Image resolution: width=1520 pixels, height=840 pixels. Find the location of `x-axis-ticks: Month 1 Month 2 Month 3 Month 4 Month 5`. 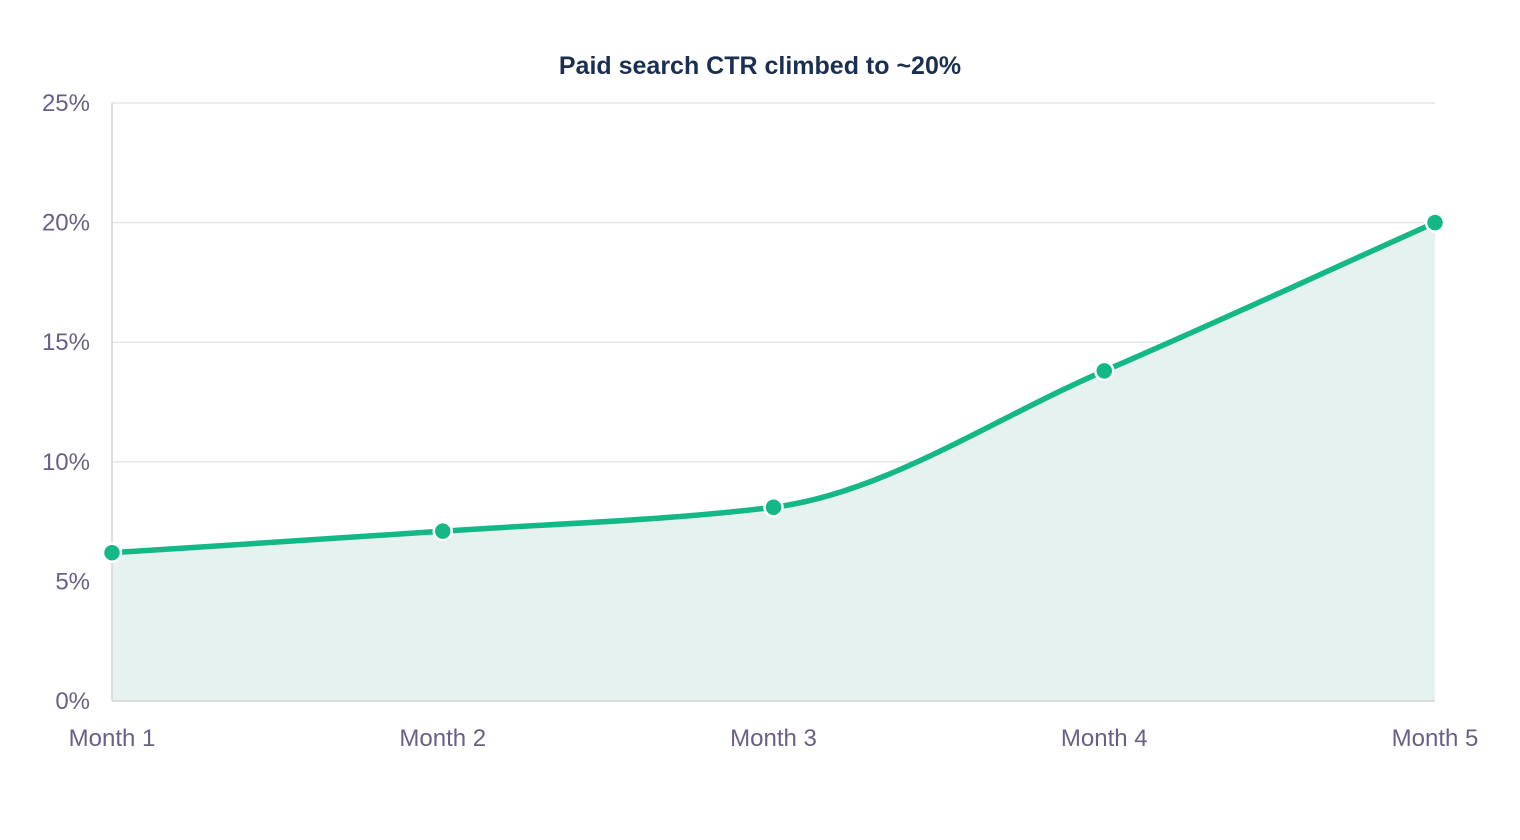

x-axis-ticks: Month 1 Month 2 Month 3 Month 4 Month 5 is located at coordinates (774, 738).